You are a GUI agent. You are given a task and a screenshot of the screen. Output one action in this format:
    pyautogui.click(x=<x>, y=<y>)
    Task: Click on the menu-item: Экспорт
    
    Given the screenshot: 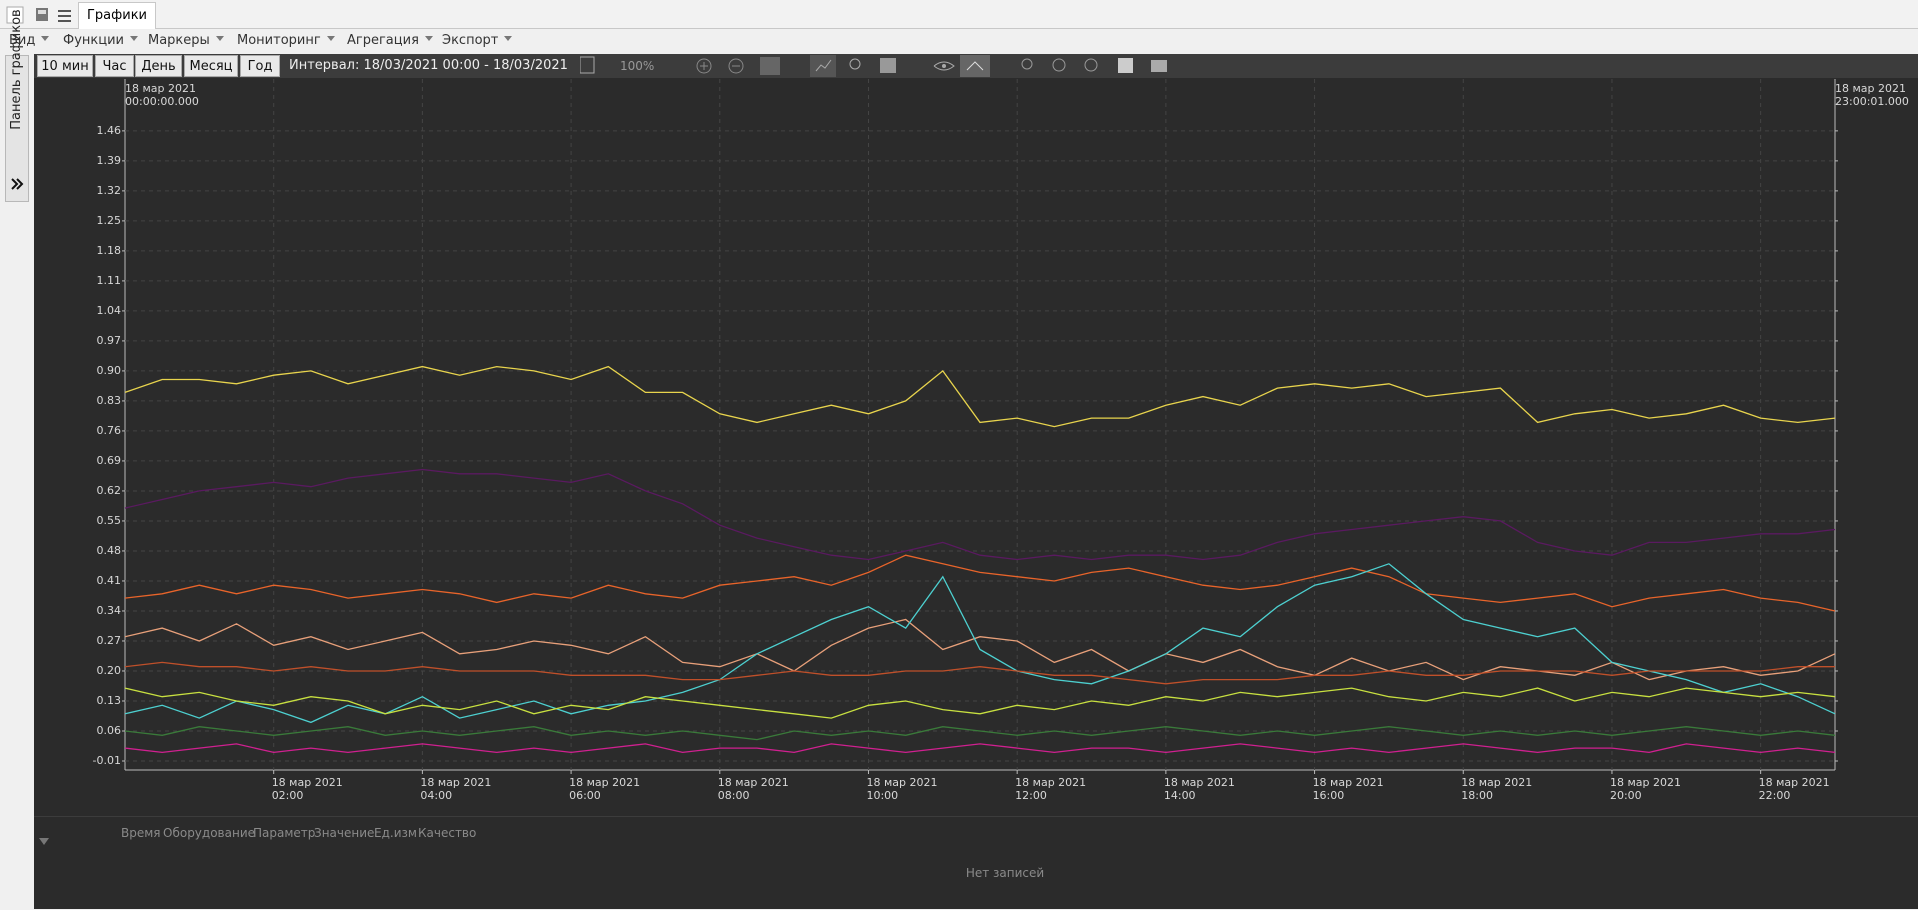 What is the action you would take?
    pyautogui.click(x=477, y=40)
    